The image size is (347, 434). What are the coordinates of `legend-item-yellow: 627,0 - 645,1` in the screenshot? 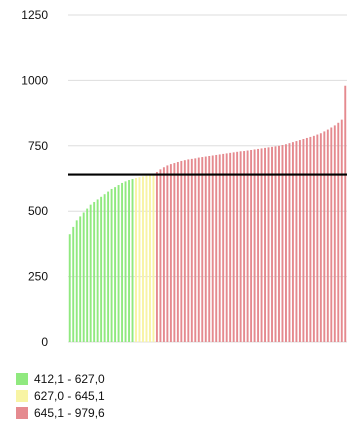 It's located at (60, 395).